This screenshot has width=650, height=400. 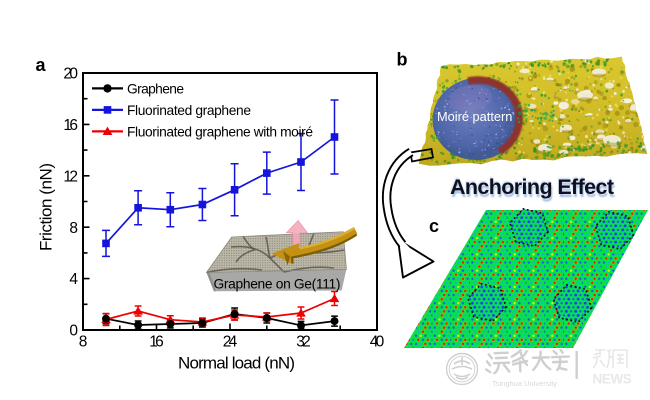 I want to click on svg-text: b, so click(x=402, y=60).